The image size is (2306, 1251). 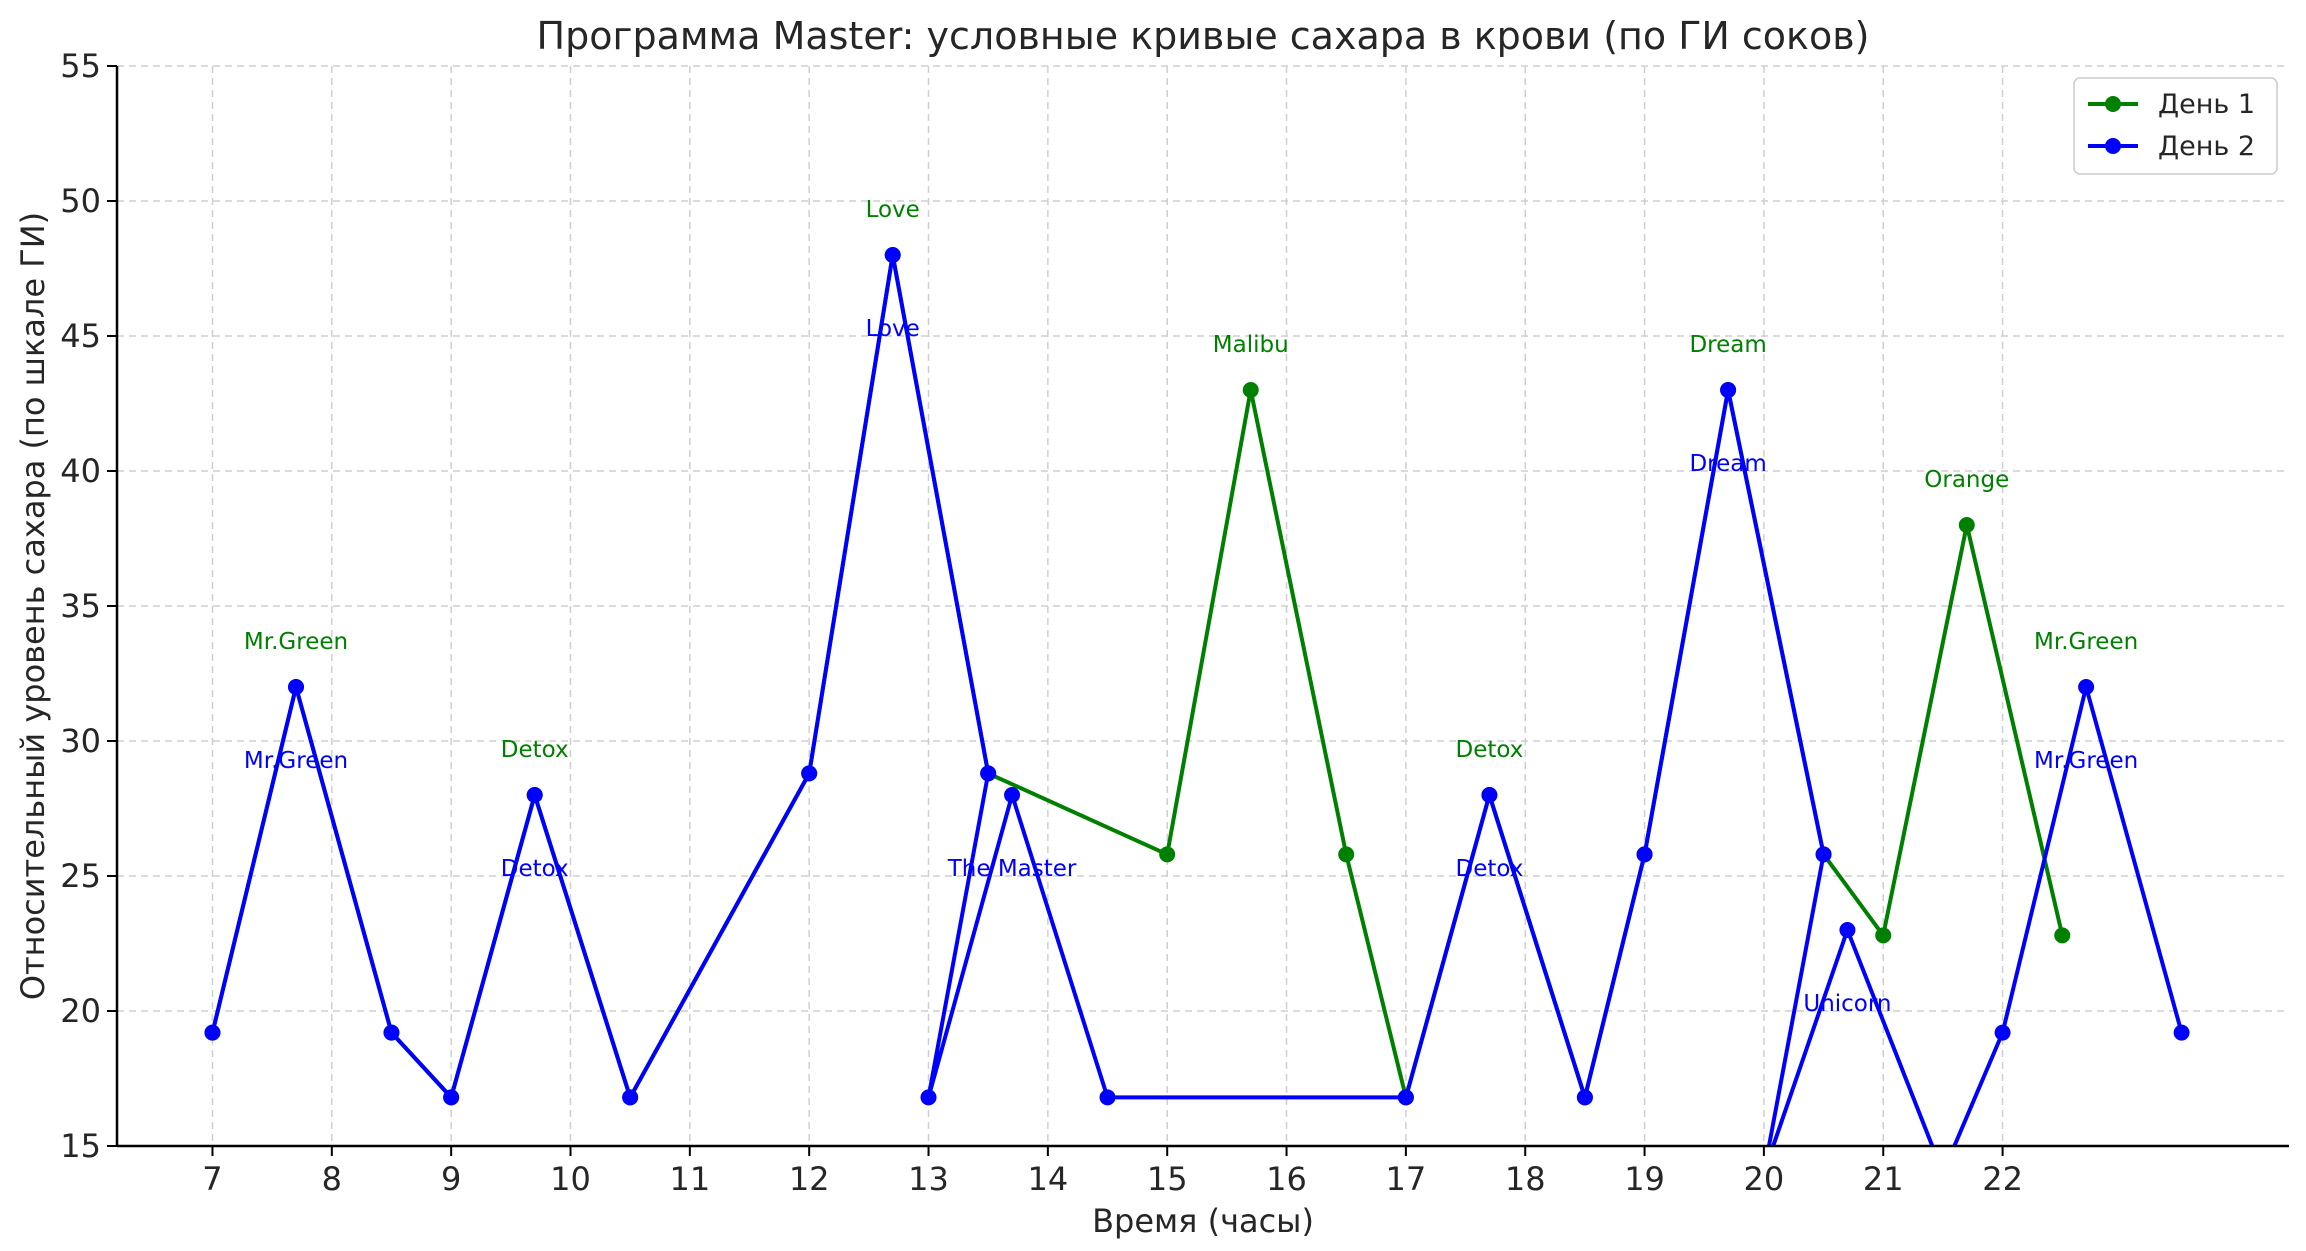 I want to click on y-tick-label: 50, so click(x=80, y=201).